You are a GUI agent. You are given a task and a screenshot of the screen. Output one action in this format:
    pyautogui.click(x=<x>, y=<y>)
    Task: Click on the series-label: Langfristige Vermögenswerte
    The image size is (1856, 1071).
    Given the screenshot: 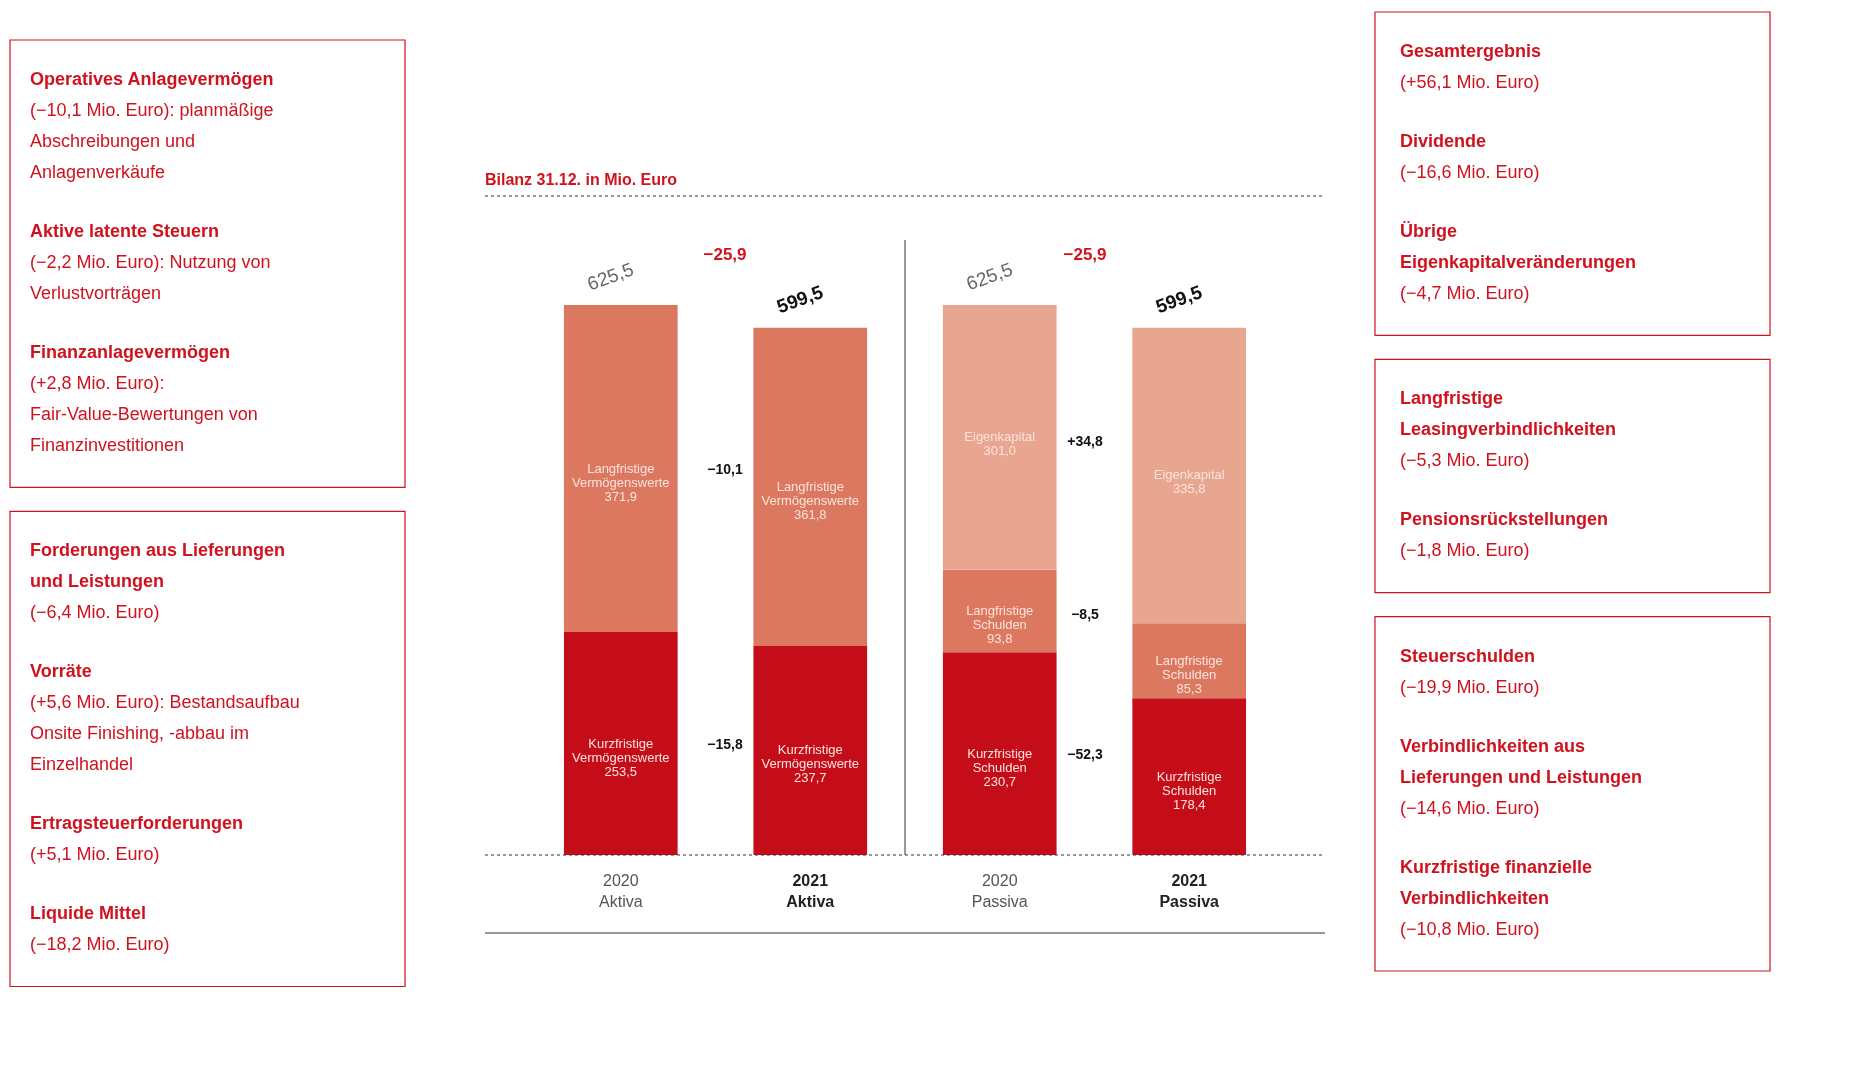 What is the action you would take?
    pyautogui.click(x=621, y=475)
    